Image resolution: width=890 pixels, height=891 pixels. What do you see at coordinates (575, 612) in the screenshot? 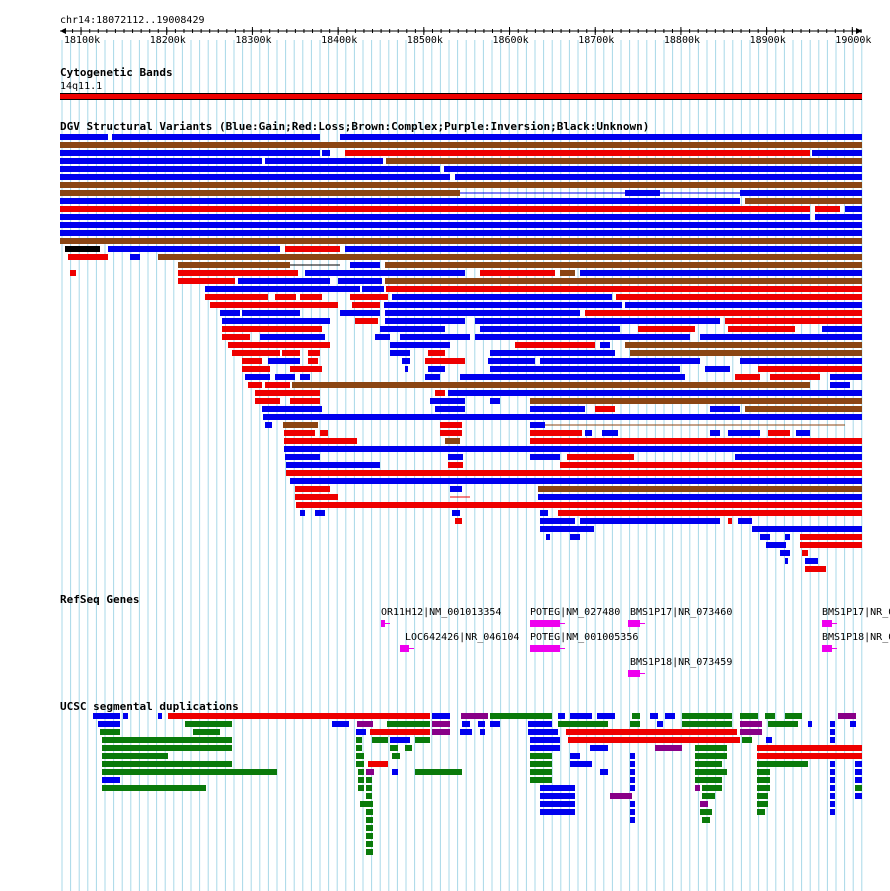
I see `gene-label-poteg-1: POTEG|NM_027480` at bounding box center [575, 612].